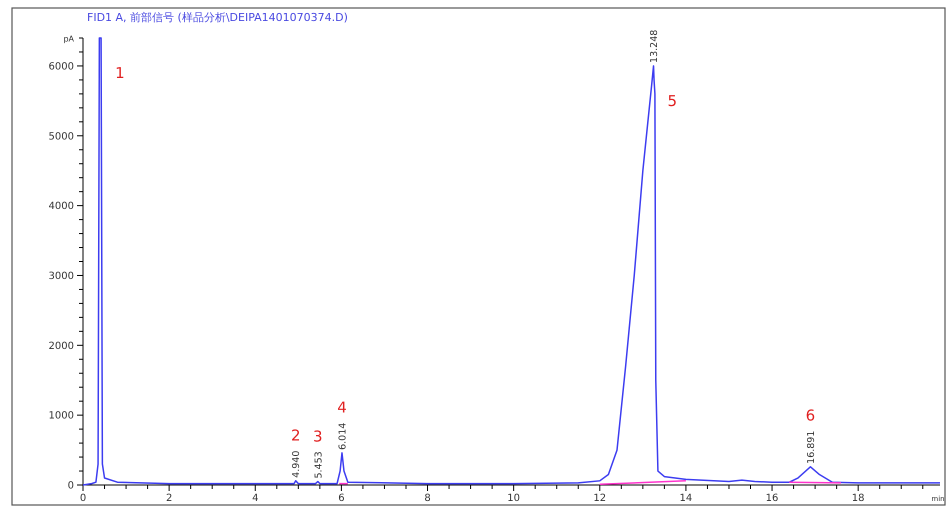 Image resolution: width=948 pixels, height=518 pixels. What do you see at coordinates (318, 436) in the screenshot?
I see `annotation: 3` at bounding box center [318, 436].